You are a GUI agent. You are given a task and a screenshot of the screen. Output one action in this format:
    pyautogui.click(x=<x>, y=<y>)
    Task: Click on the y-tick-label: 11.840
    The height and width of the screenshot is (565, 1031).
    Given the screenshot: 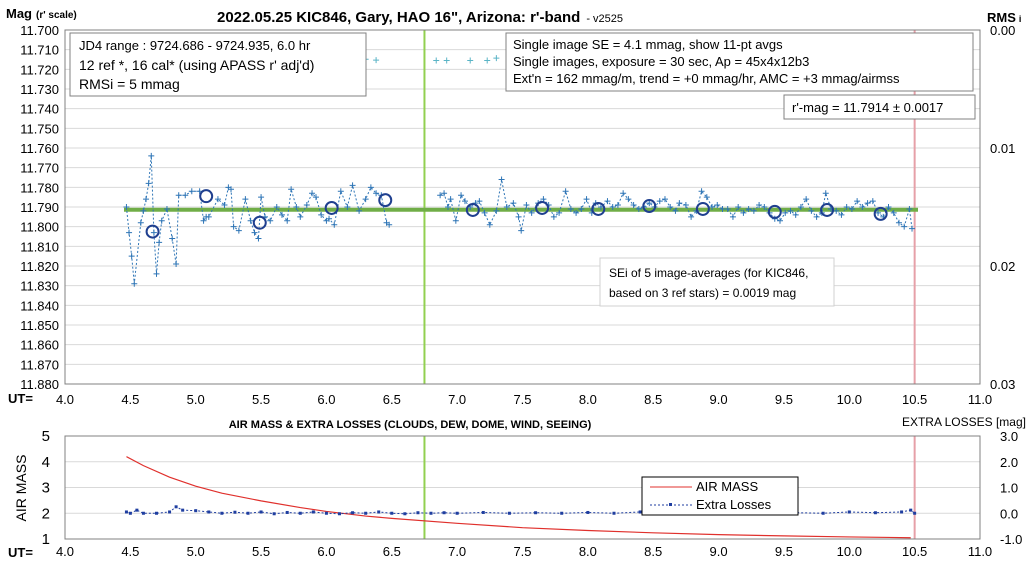 What is the action you would take?
    pyautogui.click(x=39, y=305)
    